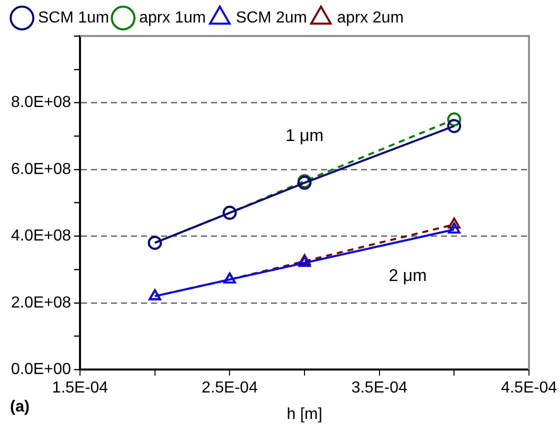 The width and height of the screenshot is (560, 432). I want to click on x-axis-title: h [m], so click(304, 414).